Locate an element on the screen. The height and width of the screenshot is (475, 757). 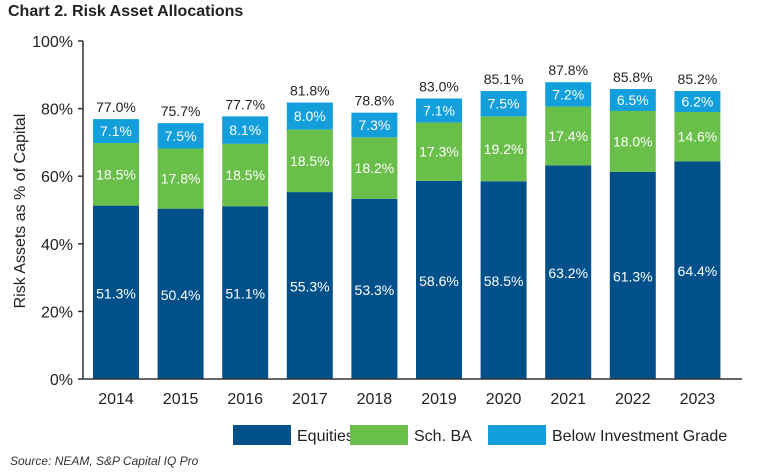
legend-label: Below Investment Grade is located at coordinates (639, 436).